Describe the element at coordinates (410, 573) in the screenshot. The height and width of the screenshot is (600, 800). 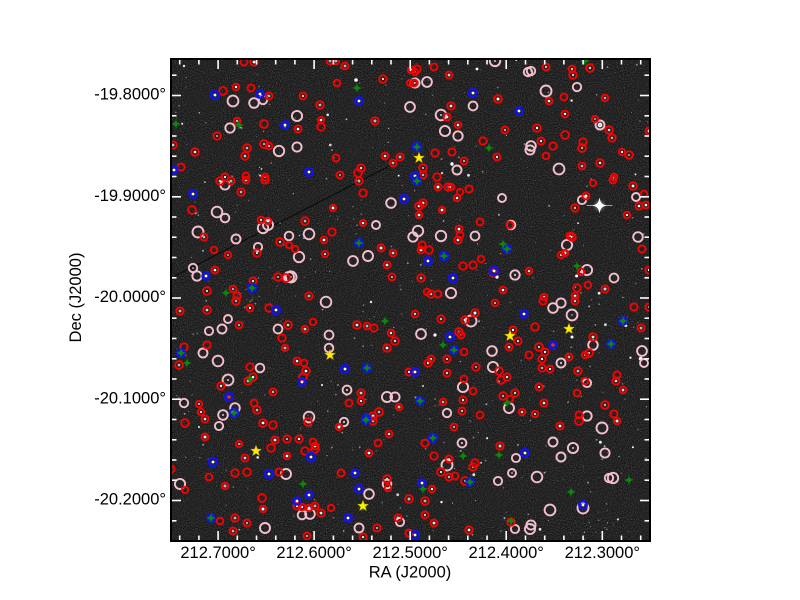
I see `svg-text: RA (J2000)` at that location.